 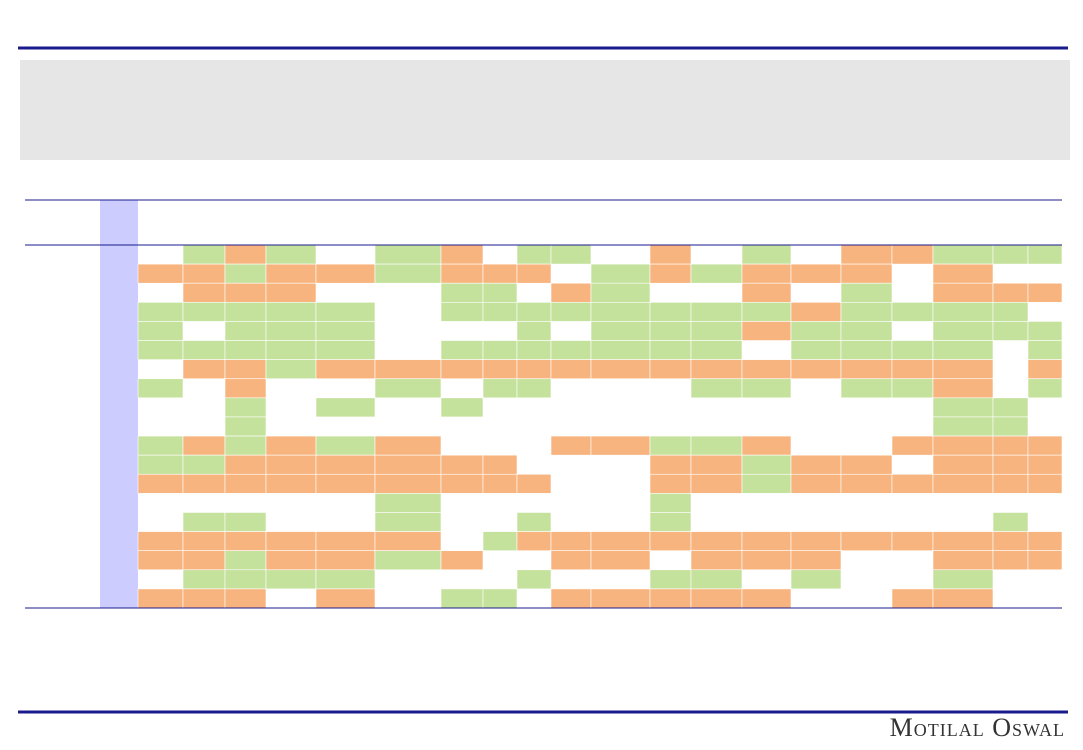 What do you see at coordinates (977, 727) in the screenshot?
I see `brand-logo: Motilal Oswal` at bounding box center [977, 727].